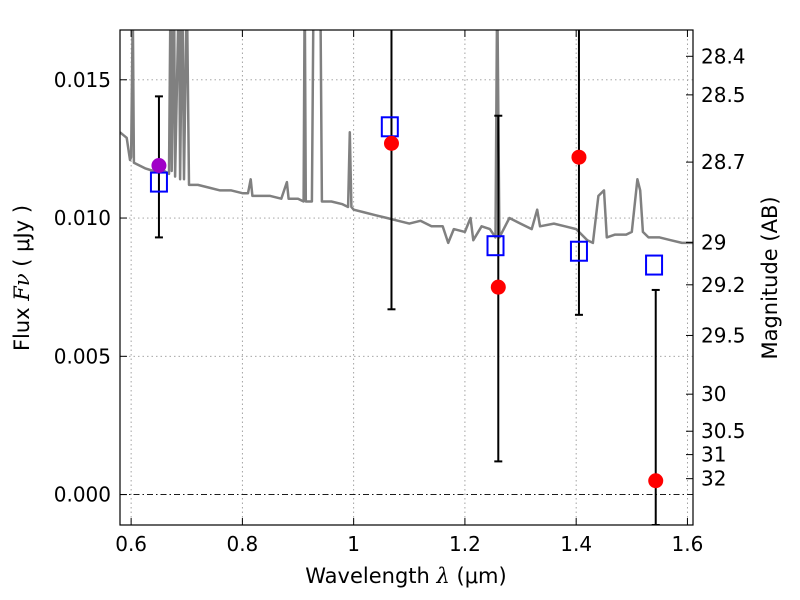 Image resolution: width=800 pixels, height=600 pixels. Describe the element at coordinates (713, 242) in the screenshot. I see `mag-tick-label: 29` at that location.